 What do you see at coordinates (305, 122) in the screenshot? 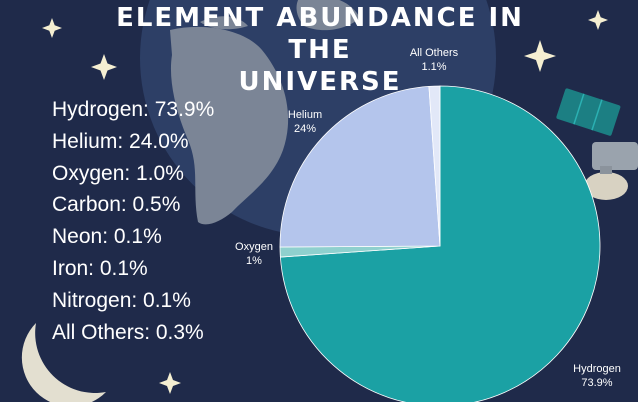
I see `pie-label-helium: Helium 24%` at bounding box center [305, 122].